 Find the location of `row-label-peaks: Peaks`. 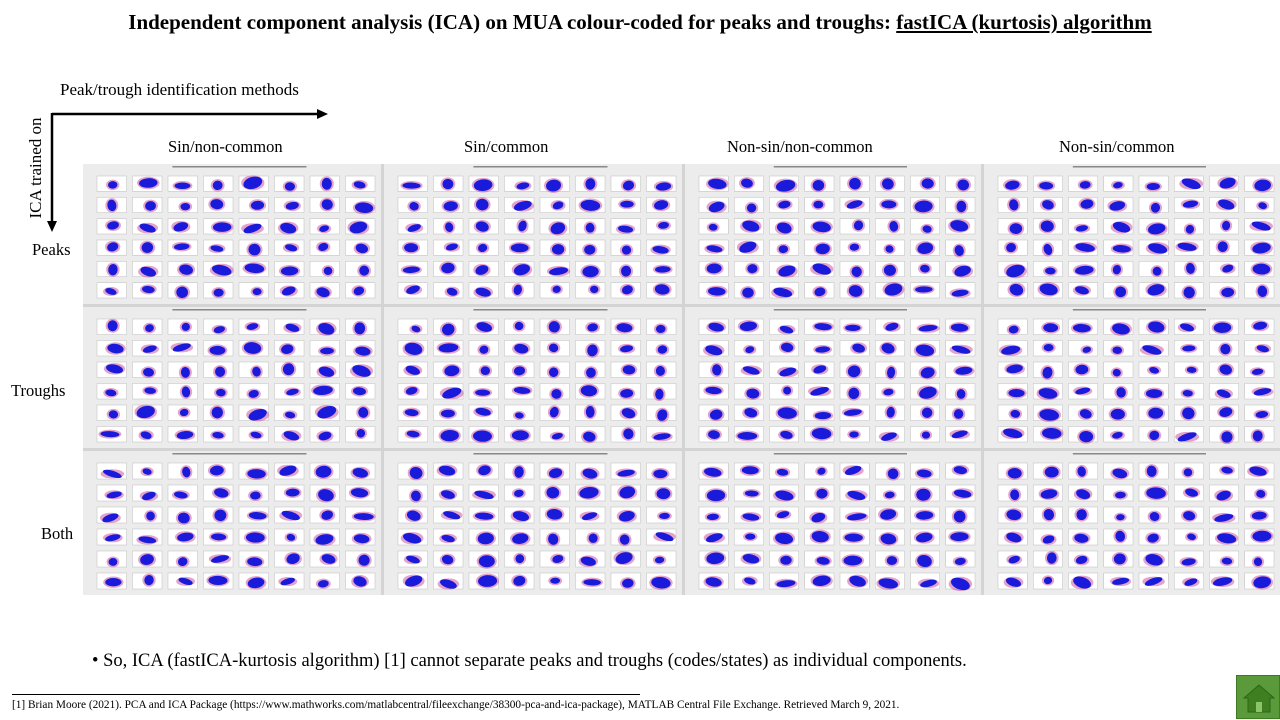

row-label-peaks: Peaks is located at coordinates (51, 249).